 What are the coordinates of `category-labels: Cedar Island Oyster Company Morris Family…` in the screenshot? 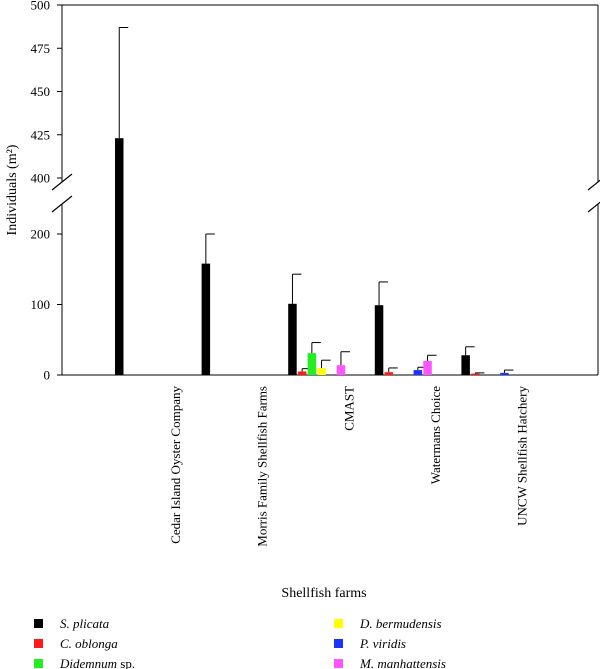 It's located at (348, 466).